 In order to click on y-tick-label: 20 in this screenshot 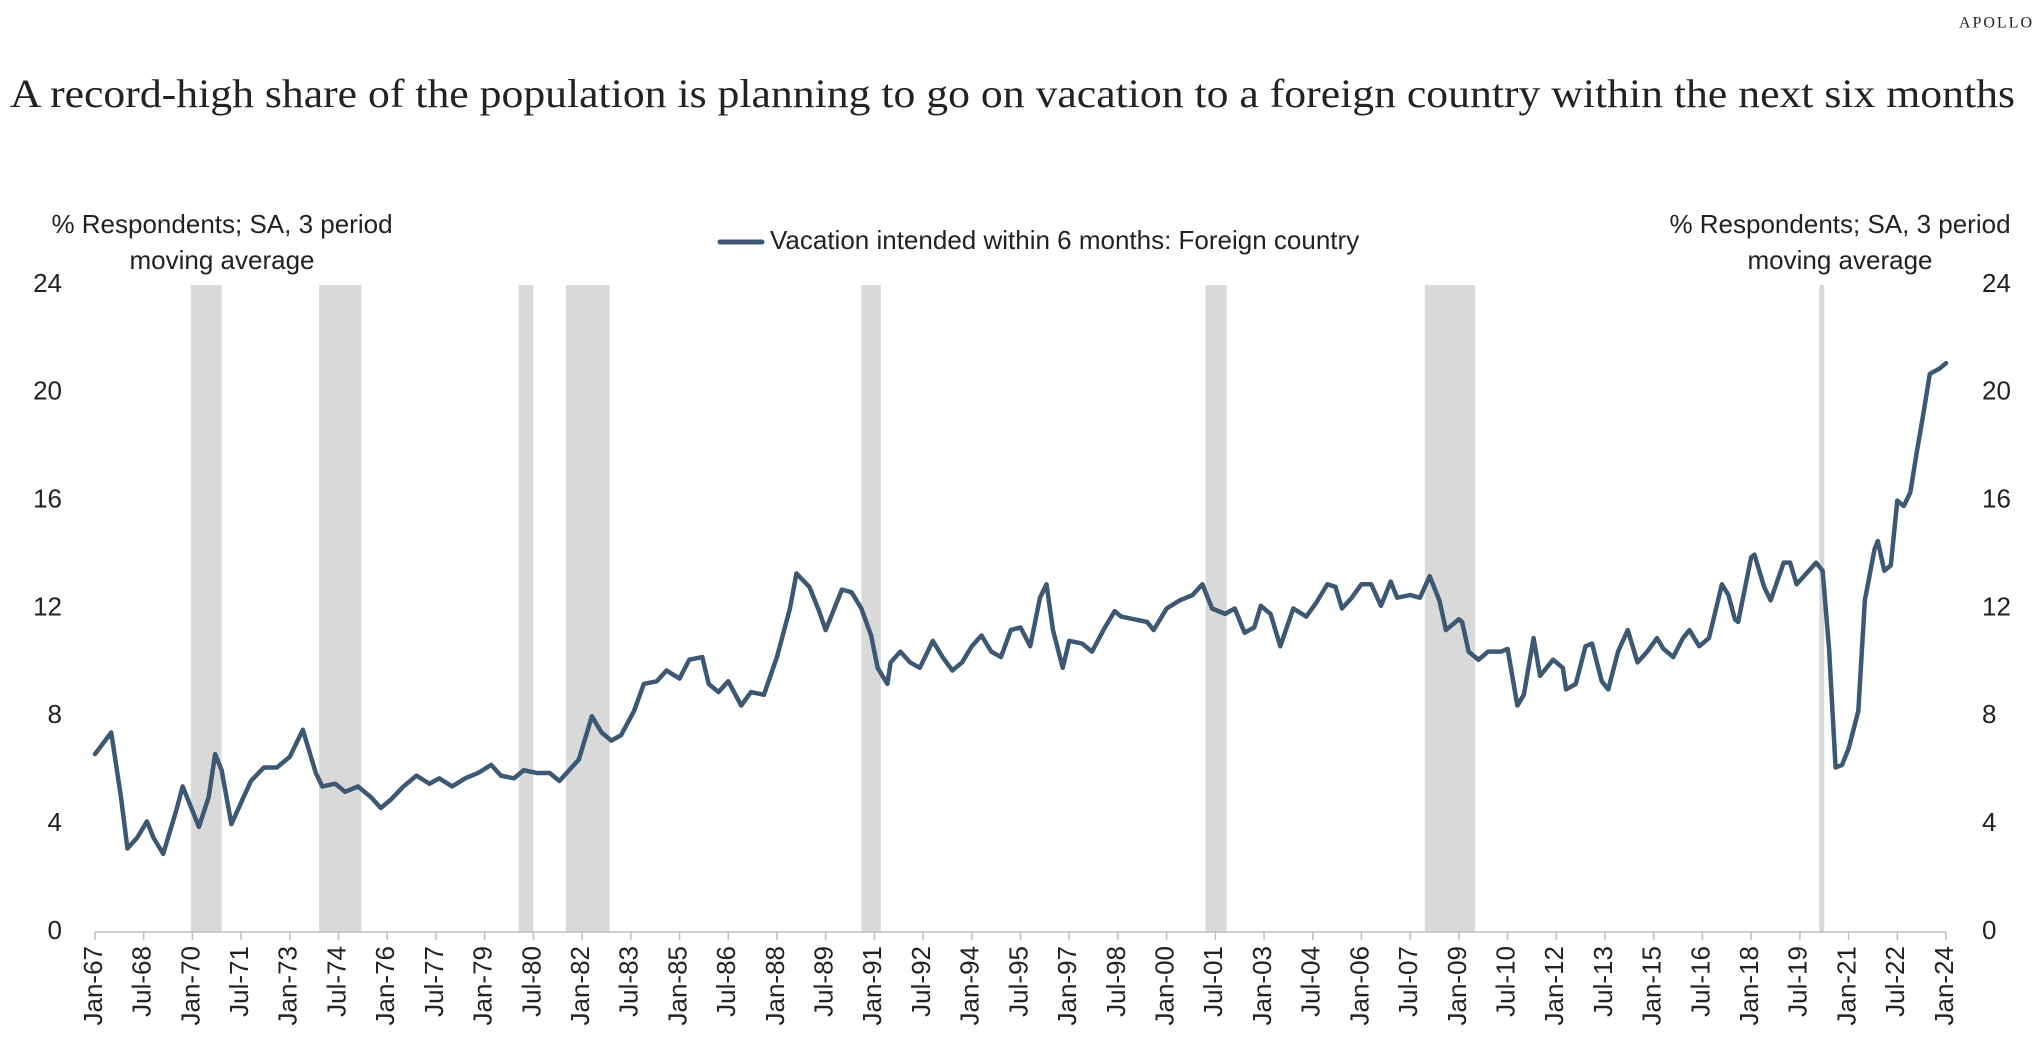, I will do `click(47, 391)`.